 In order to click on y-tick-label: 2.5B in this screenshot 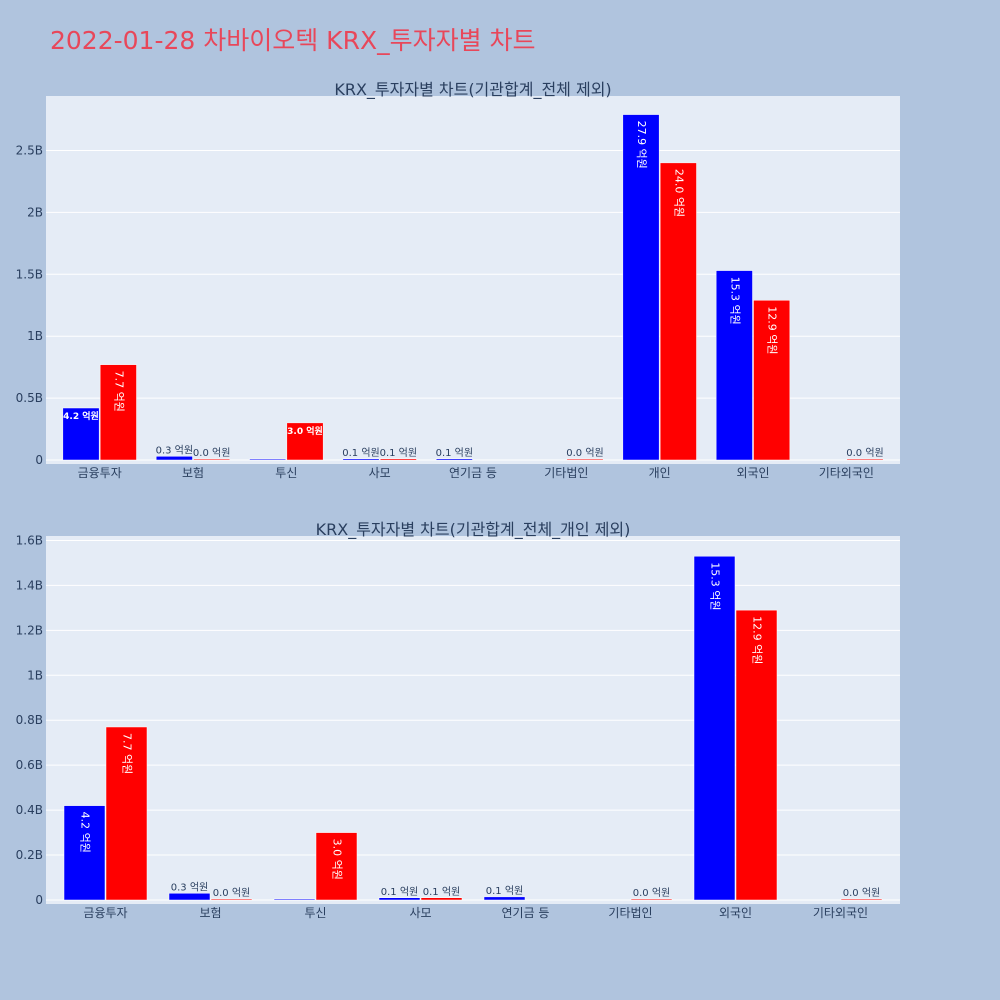, I will do `click(29, 150)`.